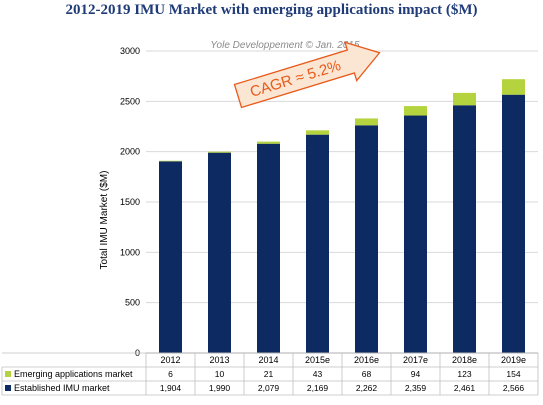 Image resolution: width=543 pixels, height=405 pixels. What do you see at coordinates (170, 161) in the screenshot?
I see `bar-emerging-2012` at bounding box center [170, 161].